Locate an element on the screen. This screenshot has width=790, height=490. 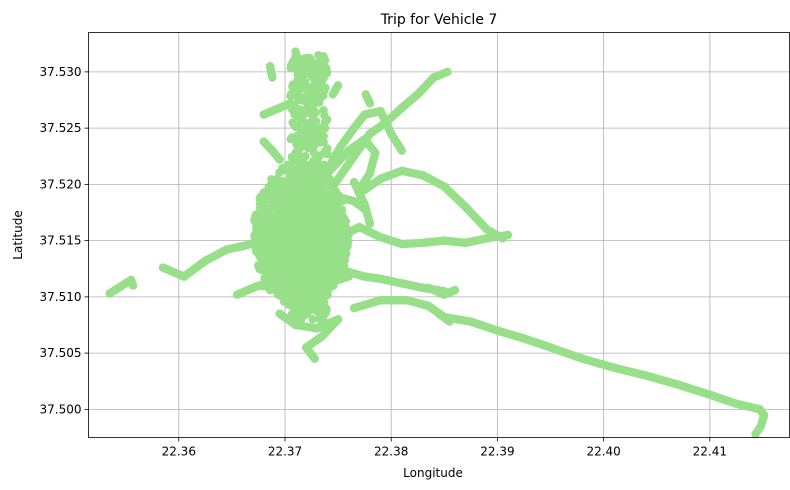
x-tick-label: 22.40 is located at coordinates (603, 452).